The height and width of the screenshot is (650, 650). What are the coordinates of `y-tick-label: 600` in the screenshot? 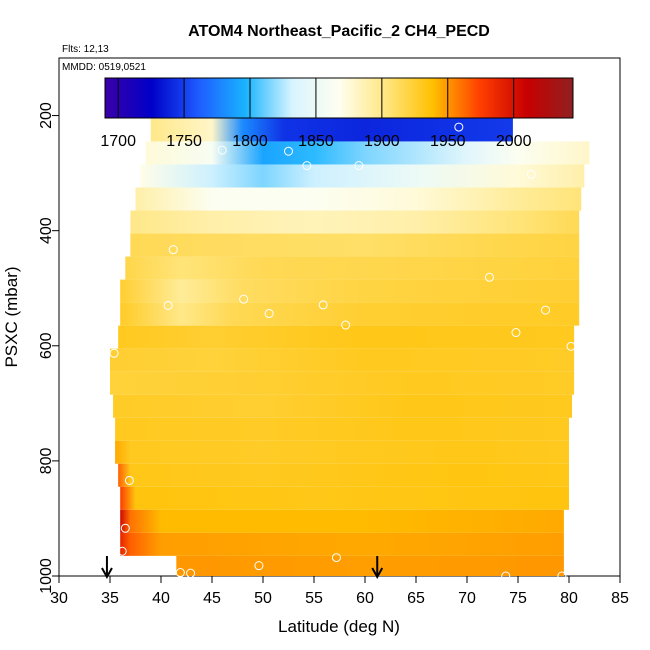 It's located at (46, 345).